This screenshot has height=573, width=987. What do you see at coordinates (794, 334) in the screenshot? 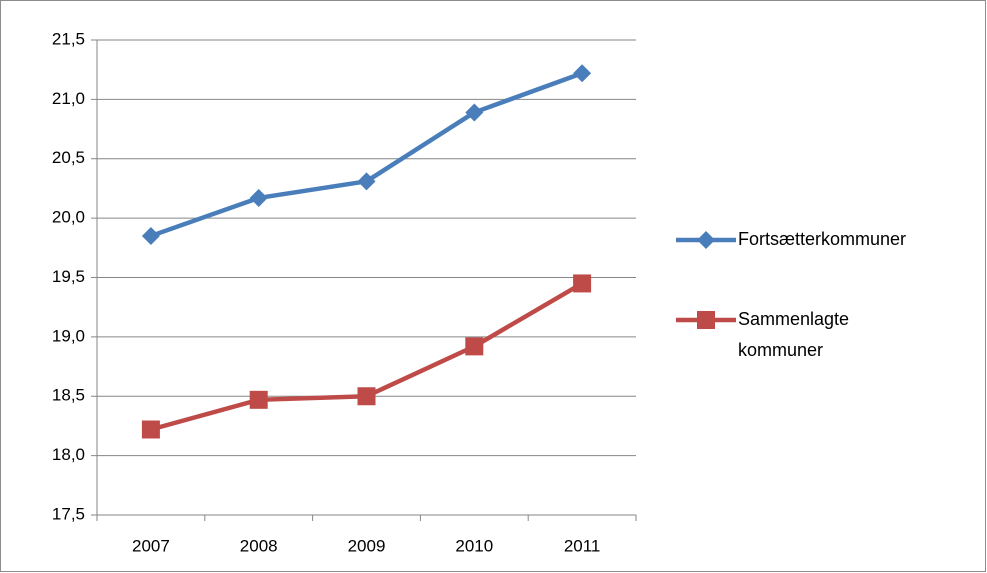
I see `legend-label: Sammenlagte kommuner` at bounding box center [794, 334].